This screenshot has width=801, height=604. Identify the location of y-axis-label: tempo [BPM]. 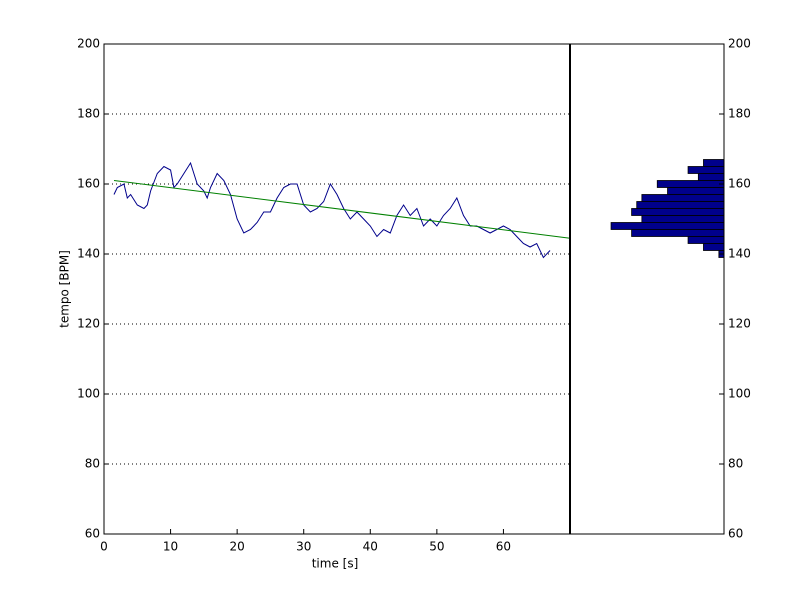
(65, 289).